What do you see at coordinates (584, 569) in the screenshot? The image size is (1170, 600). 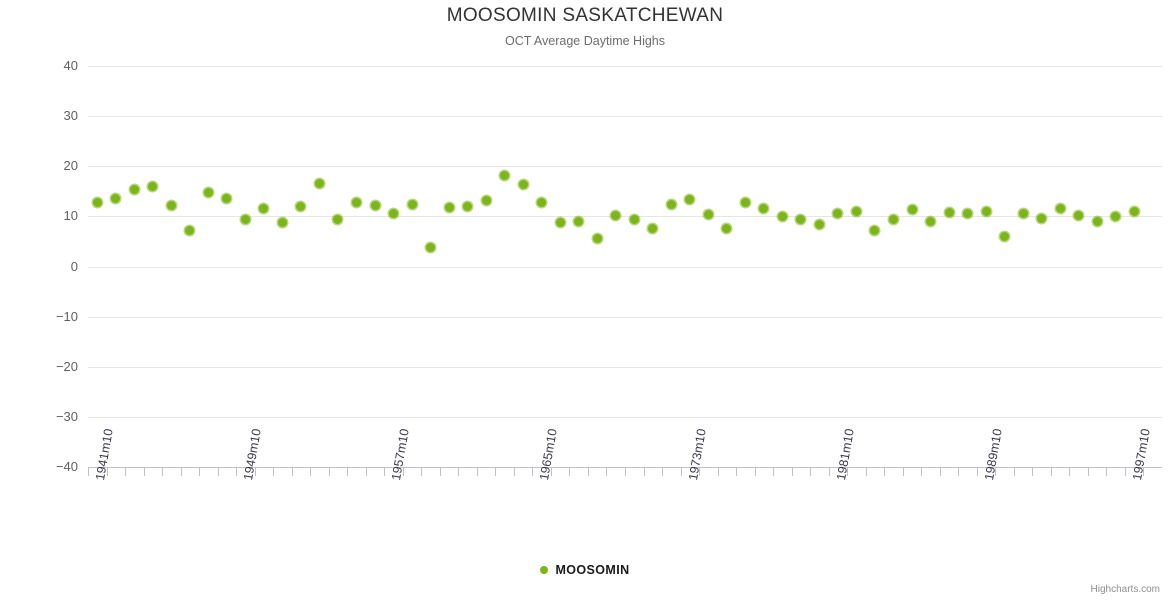 I see `legend-item-moosomin: MOOSOMIN` at bounding box center [584, 569].